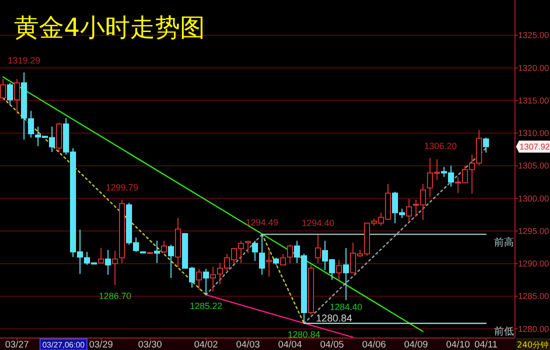 The width and height of the screenshot is (550, 350). What do you see at coordinates (534, 263) in the screenshot?
I see `y-tick-label: 1290.00` at bounding box center [534, 263].